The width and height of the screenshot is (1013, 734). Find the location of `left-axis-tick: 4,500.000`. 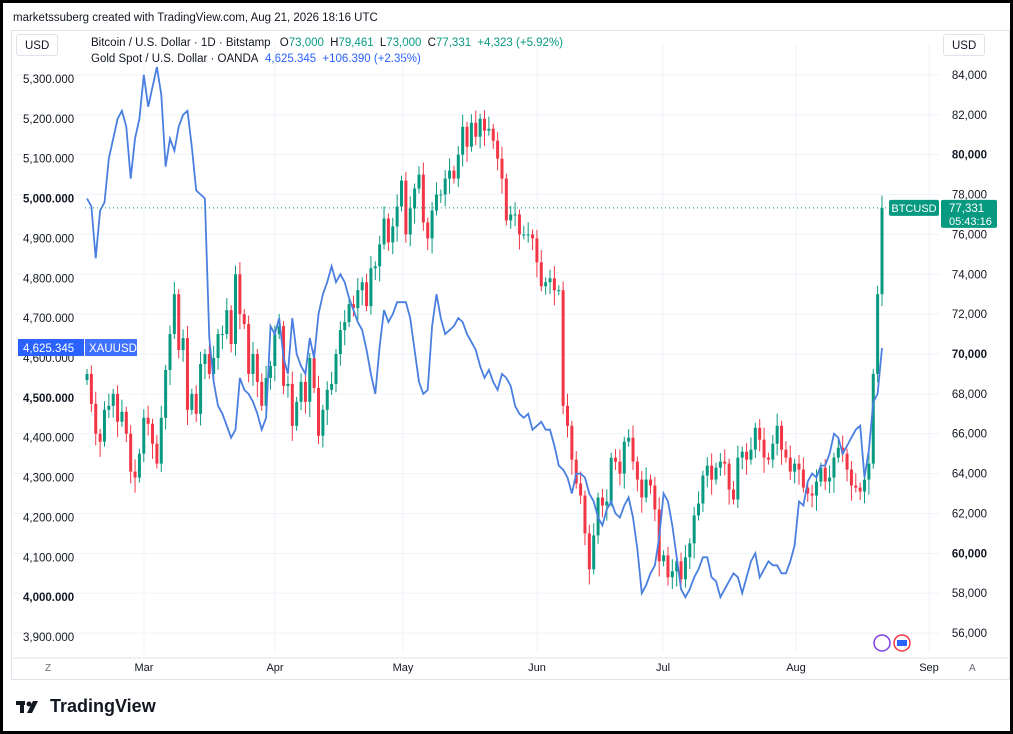

left-axis-tick: 4,500.000 is located at coordinates (48, 399).